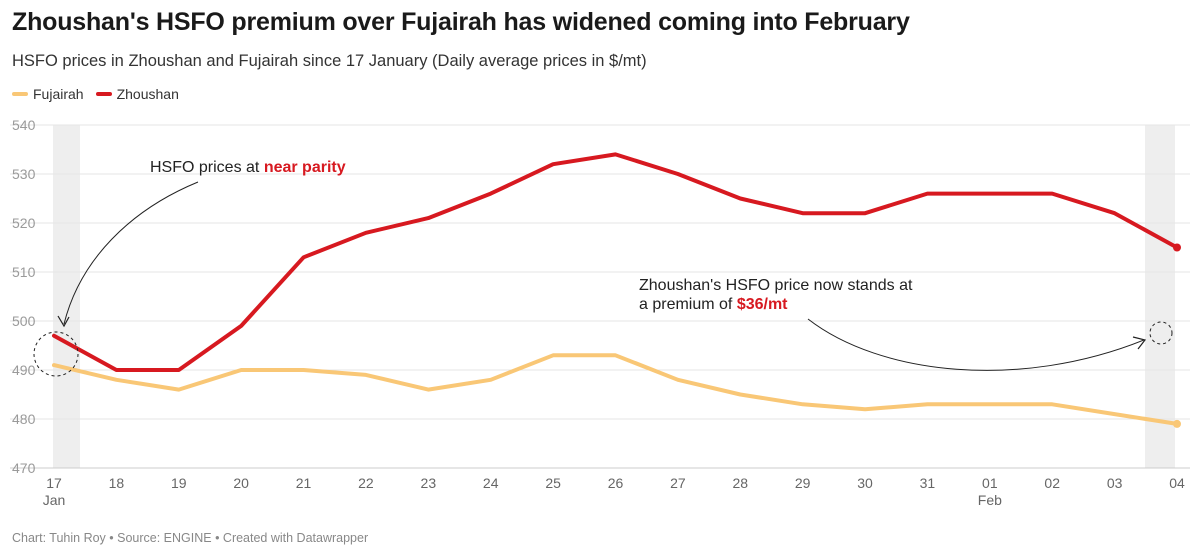 Image resolution: width=1200 pixels, height=558 pixels. Describe the element at coordinates (54, 500) in the screenshot. I see `x-subtick-Jan: Jan` at that location.